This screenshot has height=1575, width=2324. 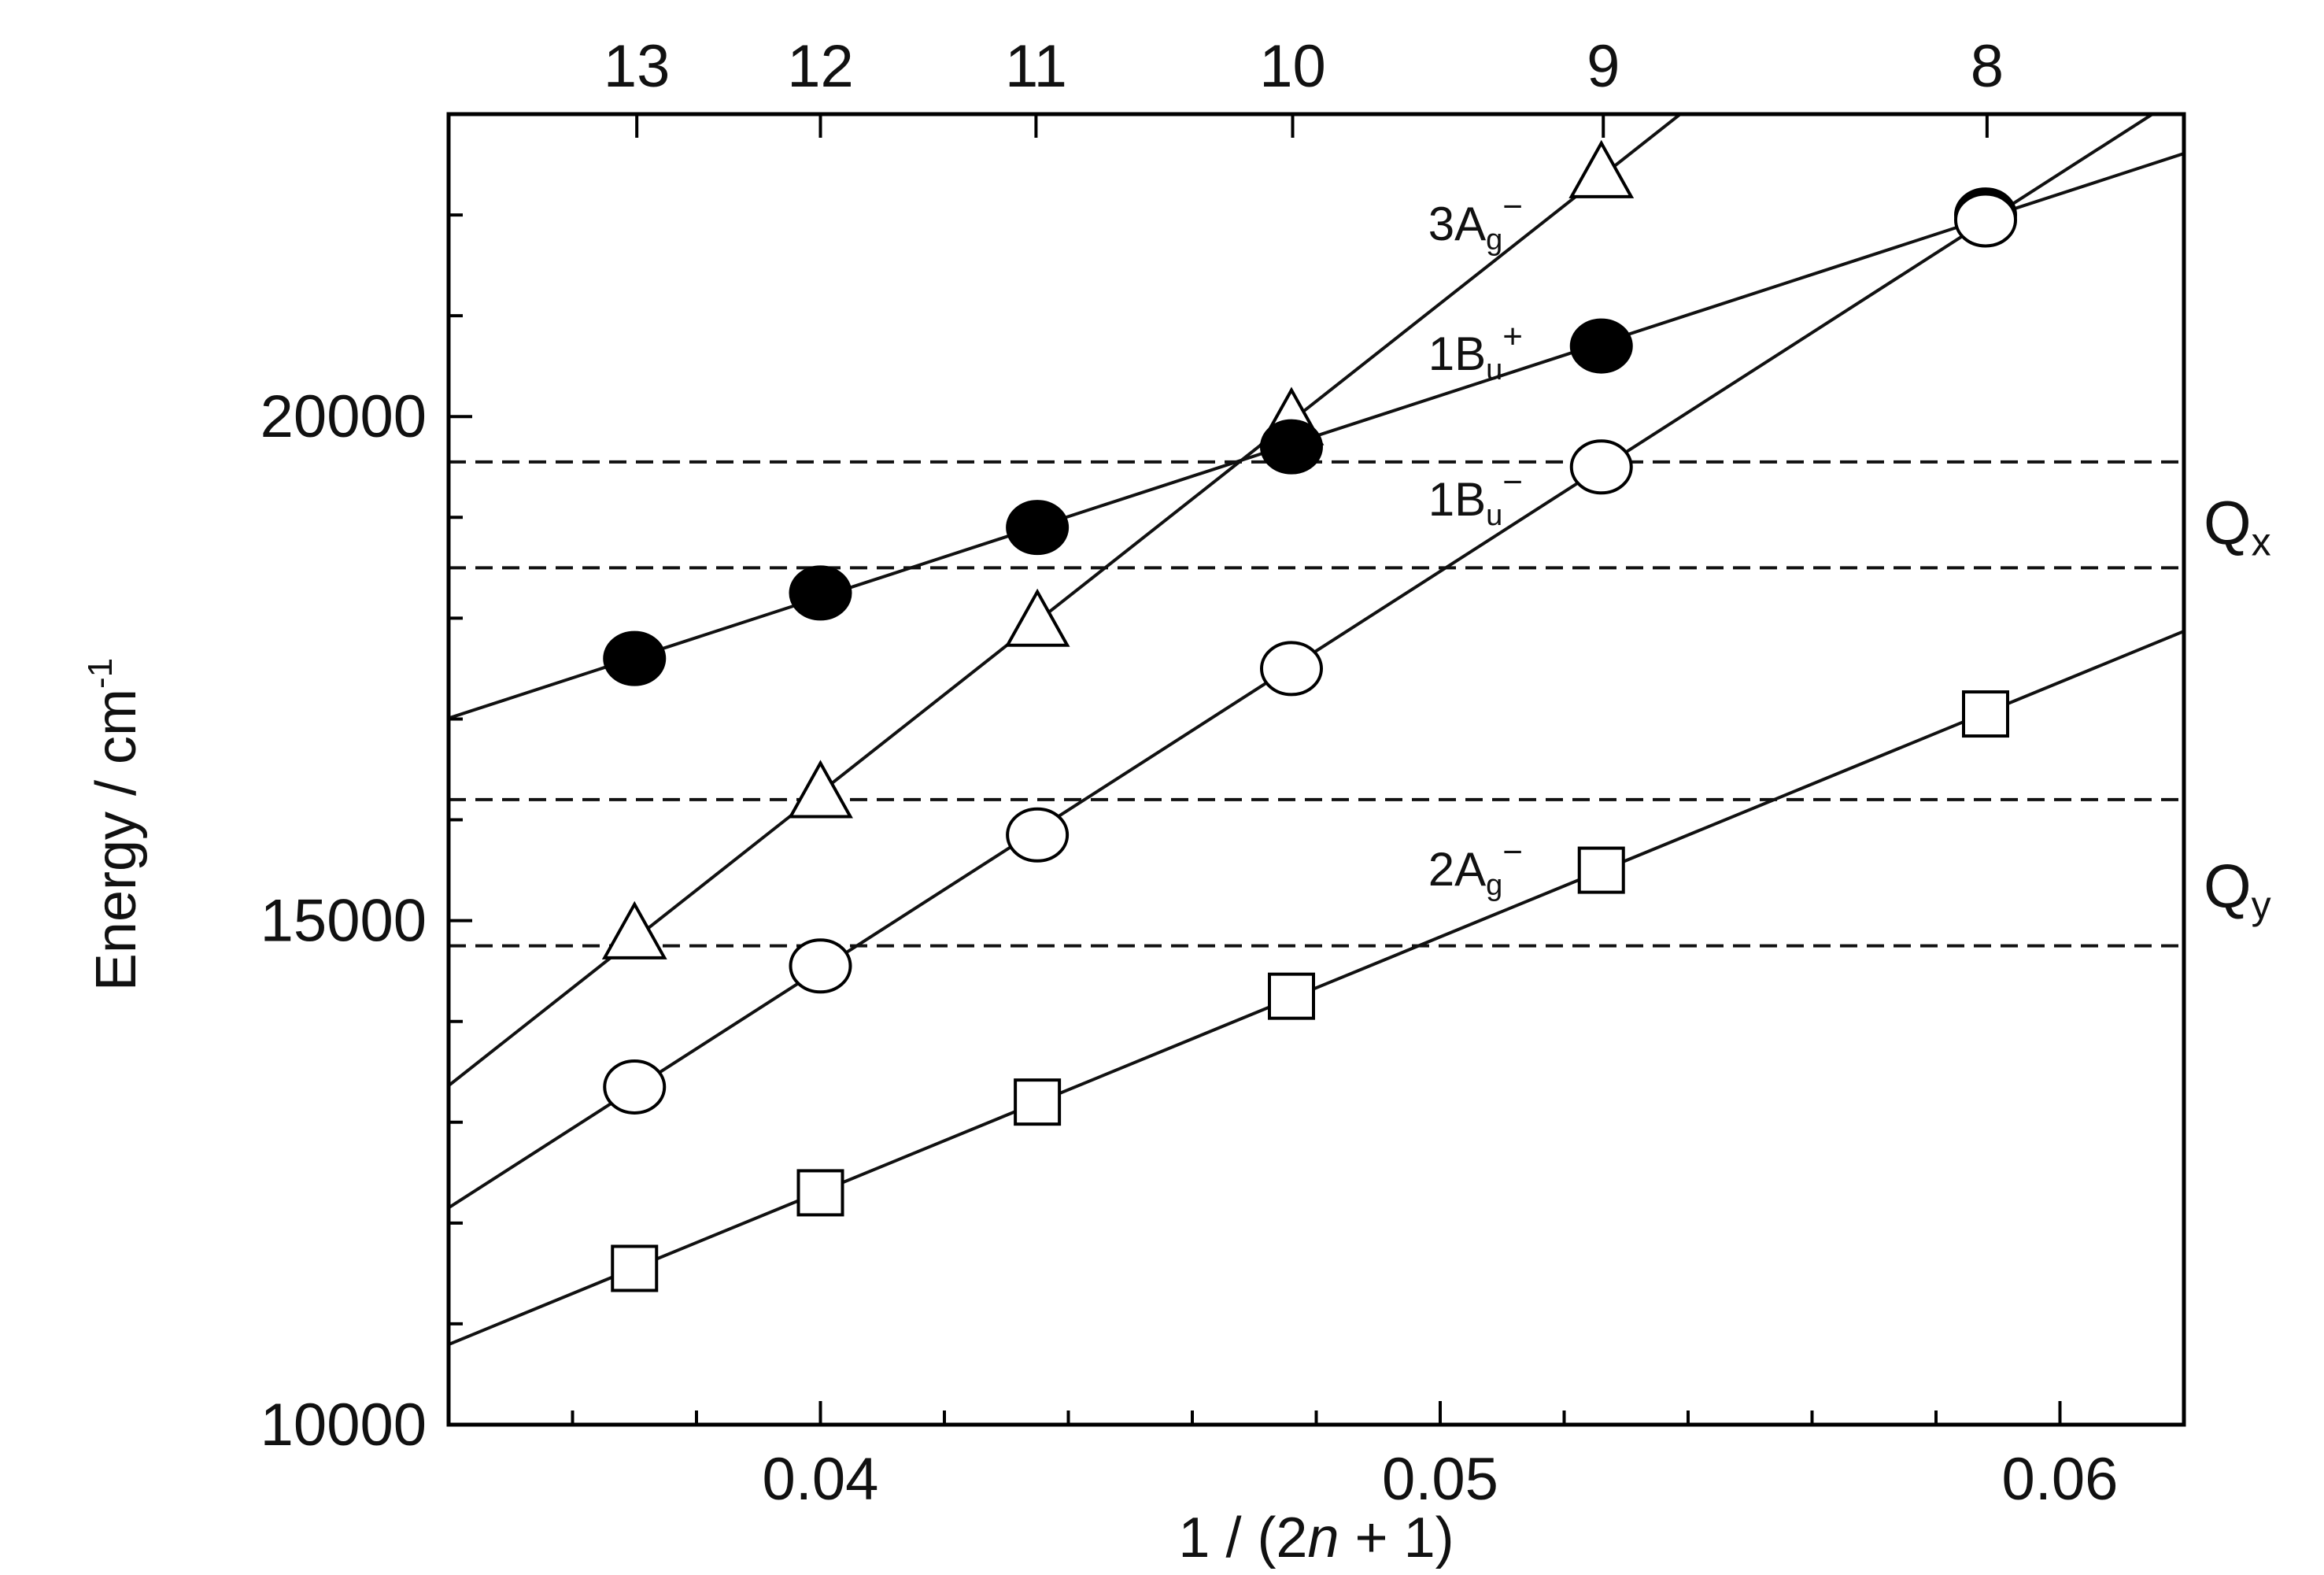 I want to click on marker-s3-p4, so click(x=1601, y=870).